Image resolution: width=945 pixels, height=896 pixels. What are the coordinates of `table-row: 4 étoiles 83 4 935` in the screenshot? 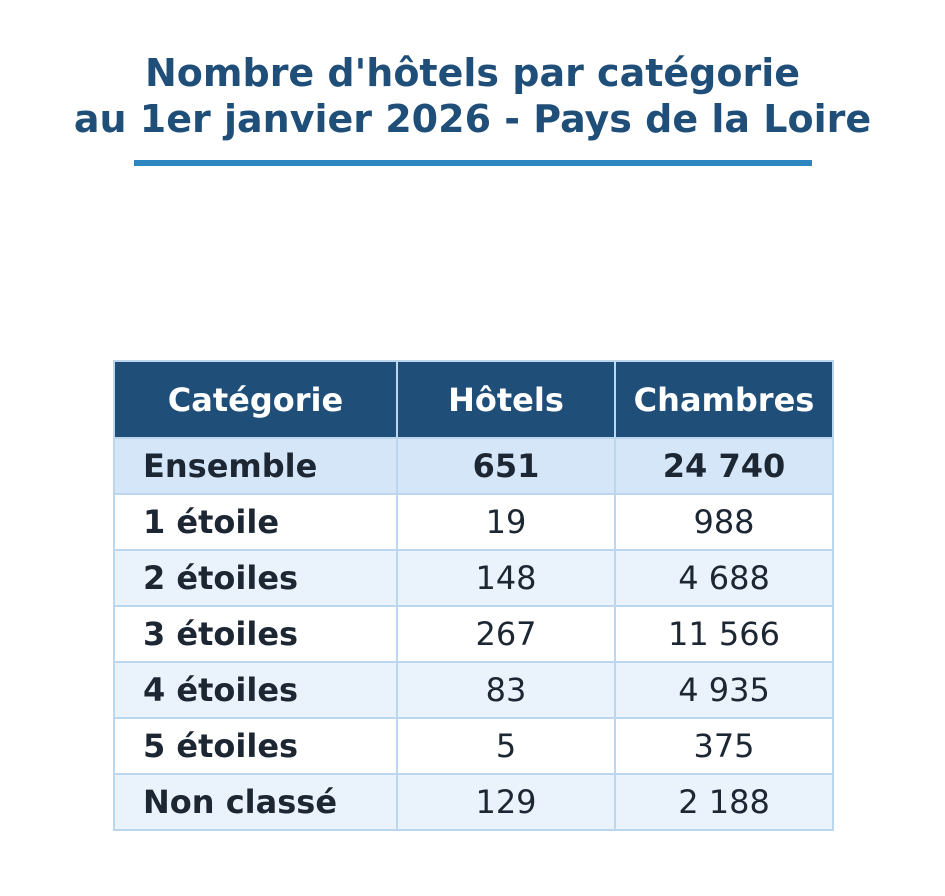 It's located at (473, 690).